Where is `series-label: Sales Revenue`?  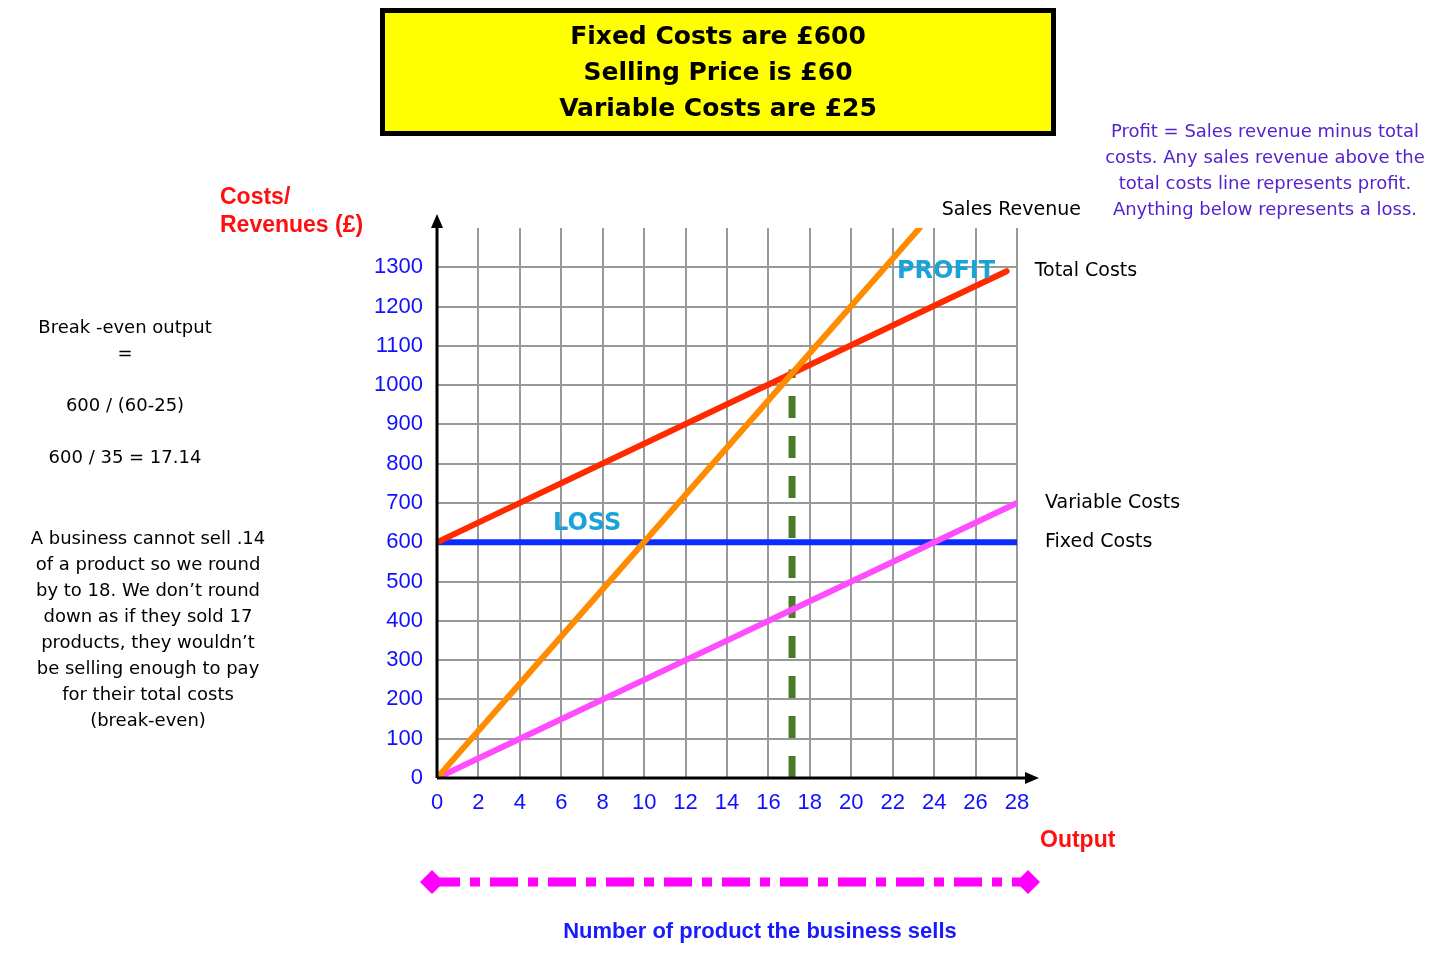
series-label: Sales Revenue is located at coordinates (1011, 207).